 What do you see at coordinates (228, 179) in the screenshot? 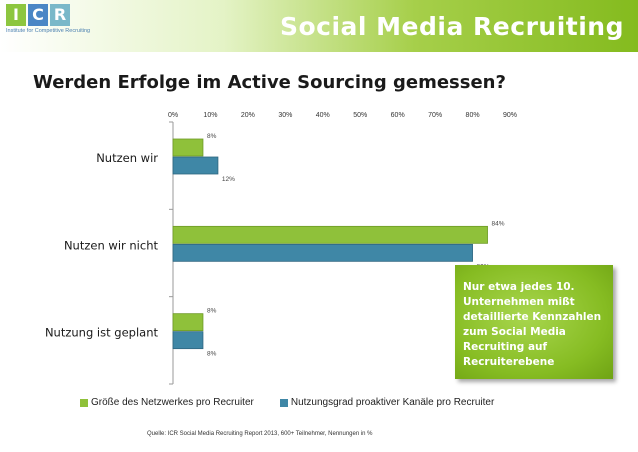
I see `data-label: 12%` at bounding box center [228, 179].